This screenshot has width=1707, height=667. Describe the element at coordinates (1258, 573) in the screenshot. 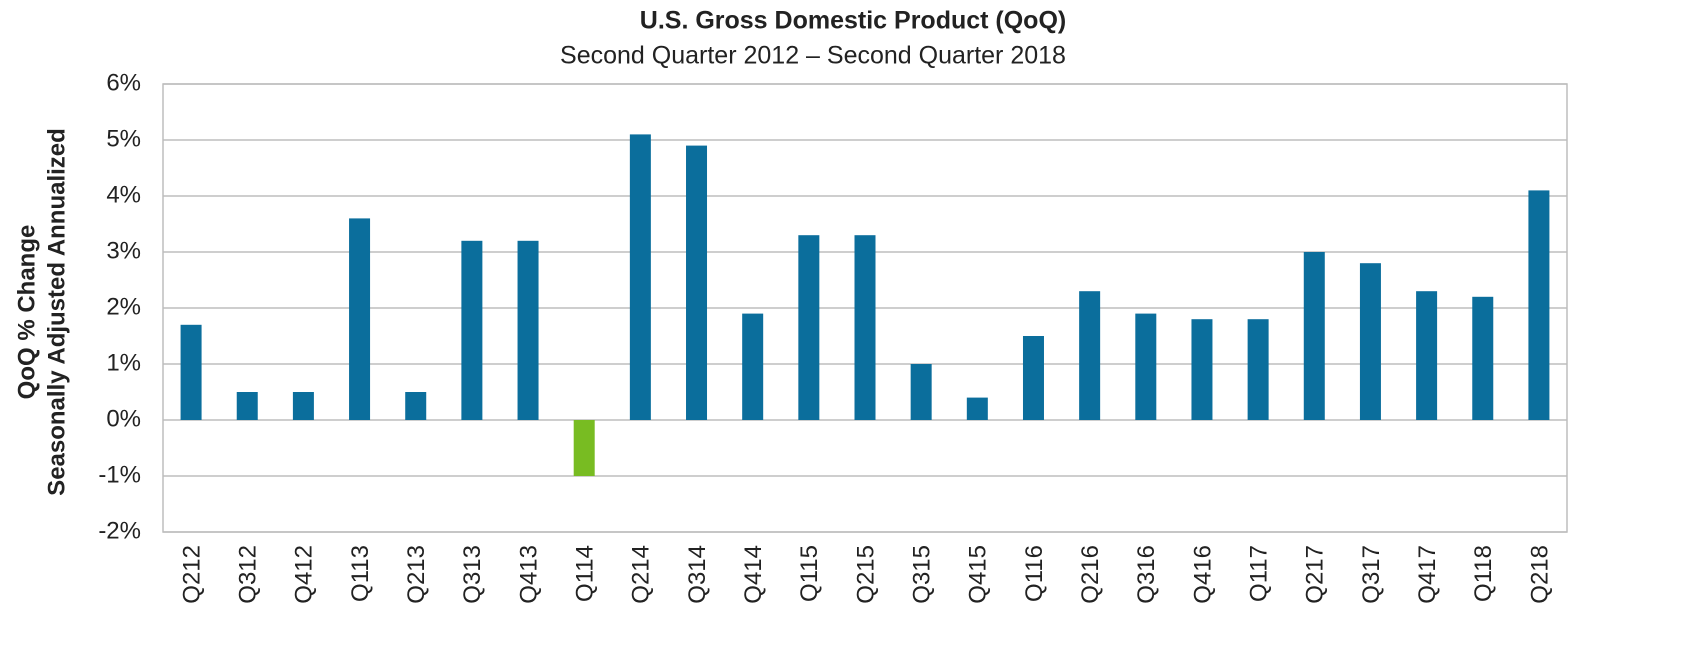

I see `x-tick-label: Q117` at that location.